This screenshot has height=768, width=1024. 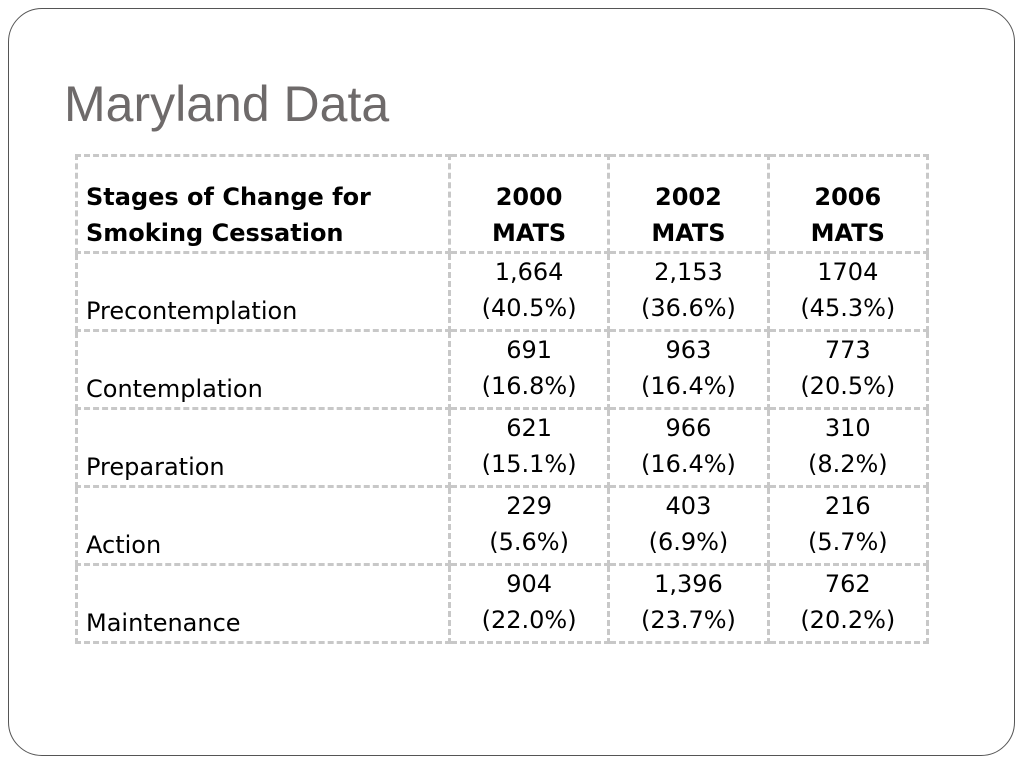 What do you see at coordinates (529, 369) in the screenshot?
I see `value-cell: 691 (16.8%)` at bounding box center [529, 369].